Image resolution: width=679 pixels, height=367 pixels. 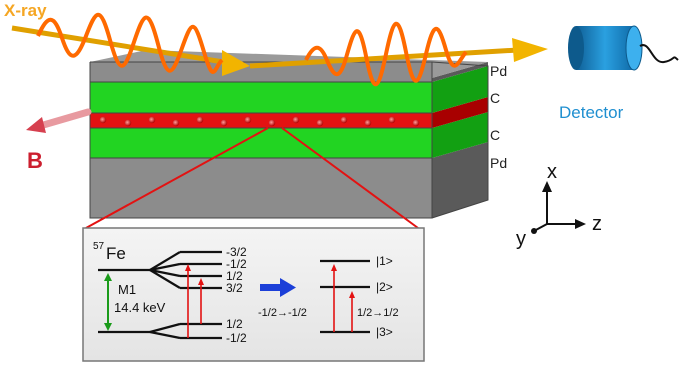 I want to click on axis-x-label: x, so click(x=552, y=172).